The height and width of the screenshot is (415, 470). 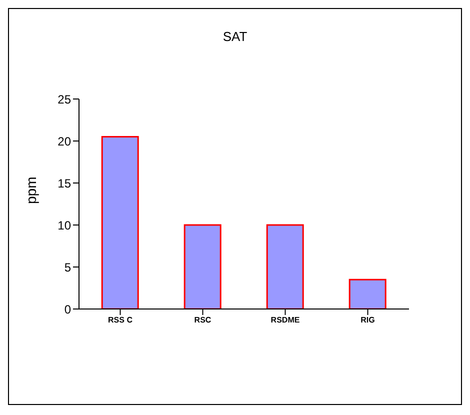 What do you see at coordinates (65, 99) in the screenshot?
I see `y-tick-label: 25` at bounding box center [65, 99].